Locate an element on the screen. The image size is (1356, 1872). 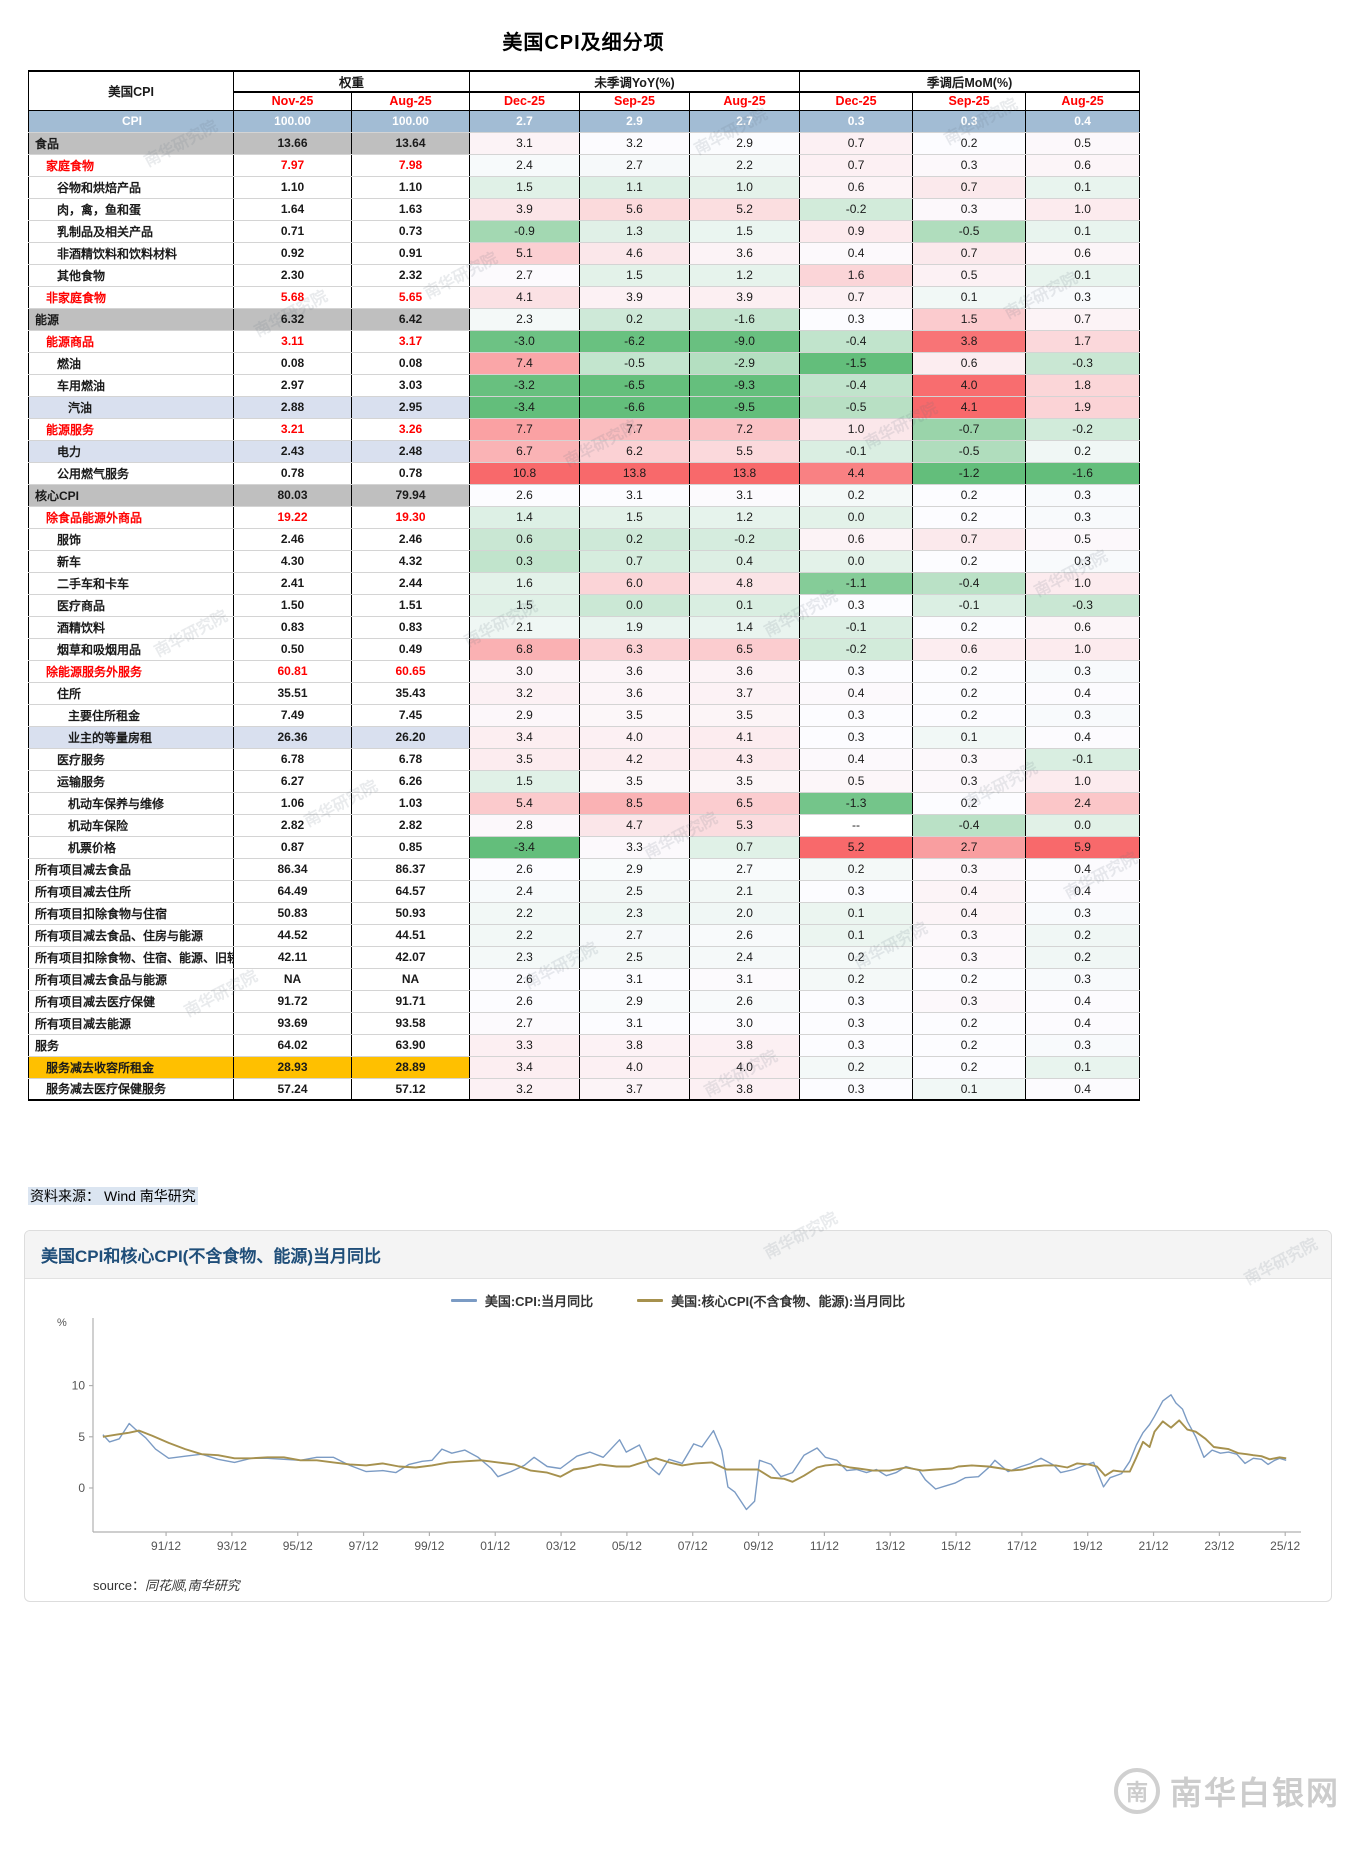
legend-label-core-cpi: 美国:核心CPI(不含食物、能源):当月同比 is located at coordinates (788, 1301).